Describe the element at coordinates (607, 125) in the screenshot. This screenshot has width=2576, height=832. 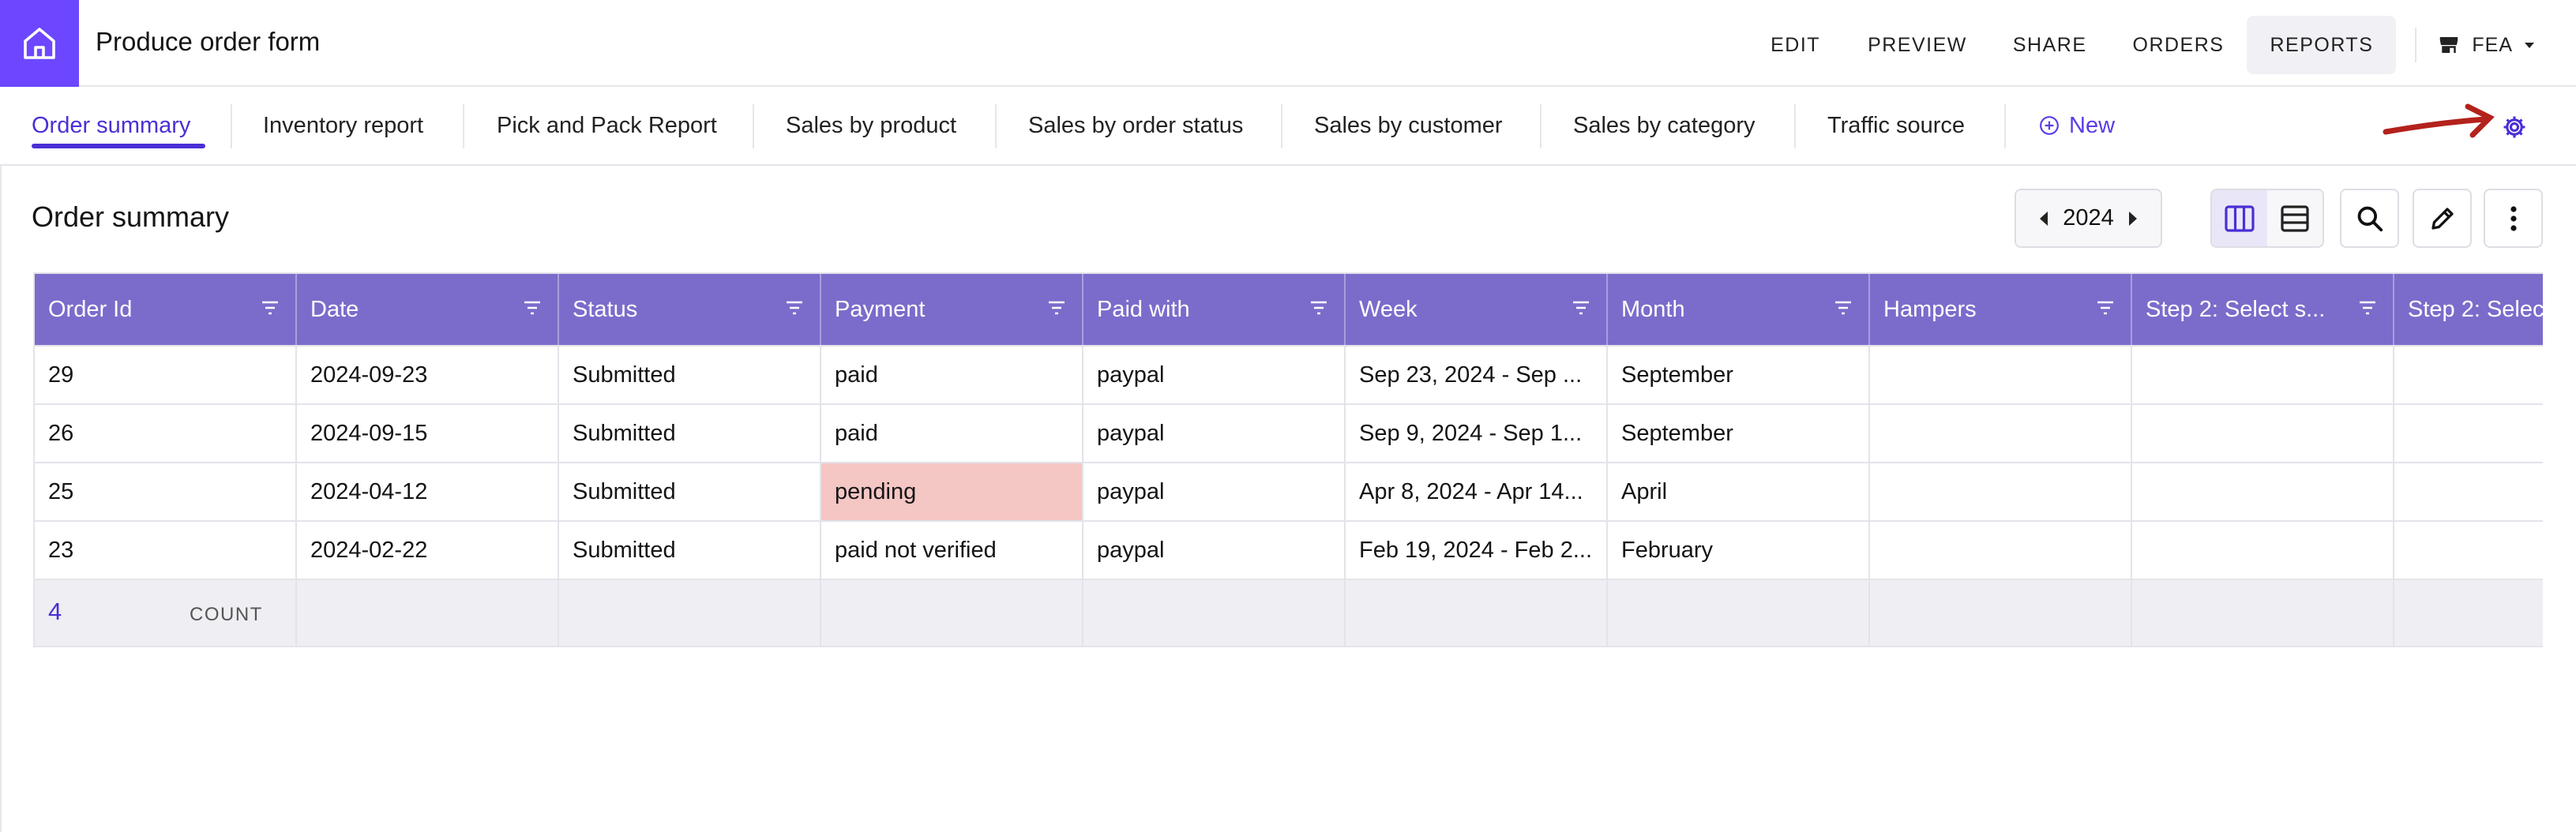
I see `tab-pick-and-pack-report: Pick and Pack Report` at that location.